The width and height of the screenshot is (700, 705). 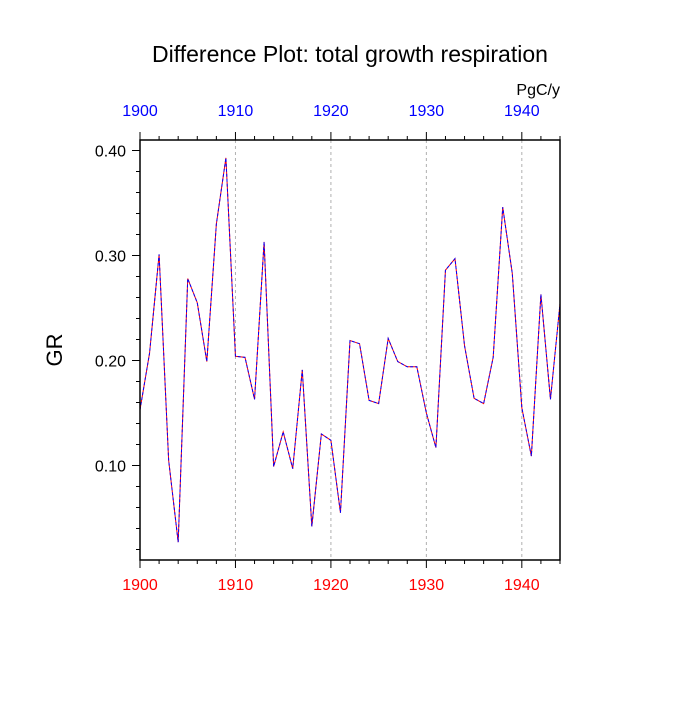 What do you see at coordinates (110, 362) in the screenshot?
I see `y-tick-label-0.20: 0.20` at bounding box center [110, 362].